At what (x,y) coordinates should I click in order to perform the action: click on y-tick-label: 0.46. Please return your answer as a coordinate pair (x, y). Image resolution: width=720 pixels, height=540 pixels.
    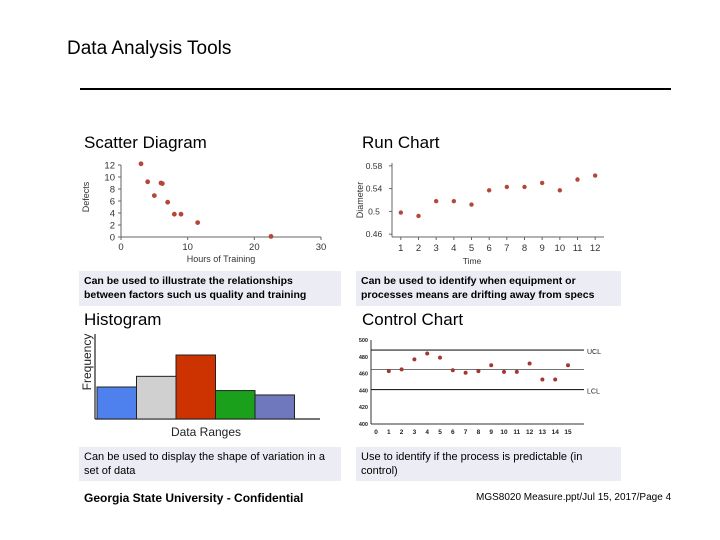
    Looking at the image, I should click on (374, 234).